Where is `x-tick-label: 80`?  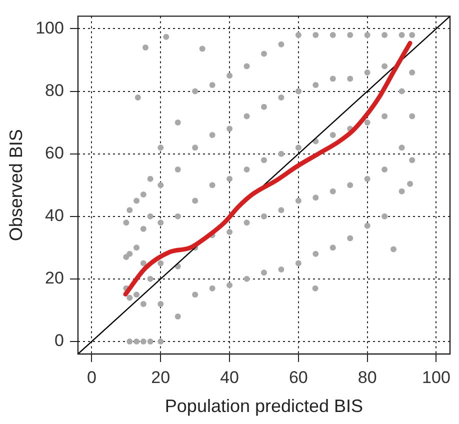 x-tick-label: 80 is located at coordinates (367, 377).